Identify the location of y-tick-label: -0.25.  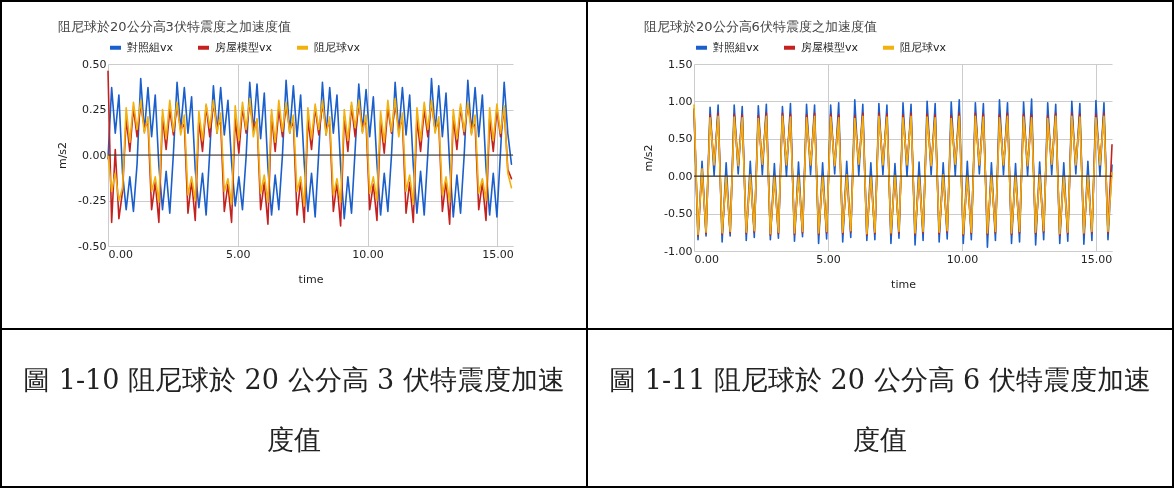
(92, 200).